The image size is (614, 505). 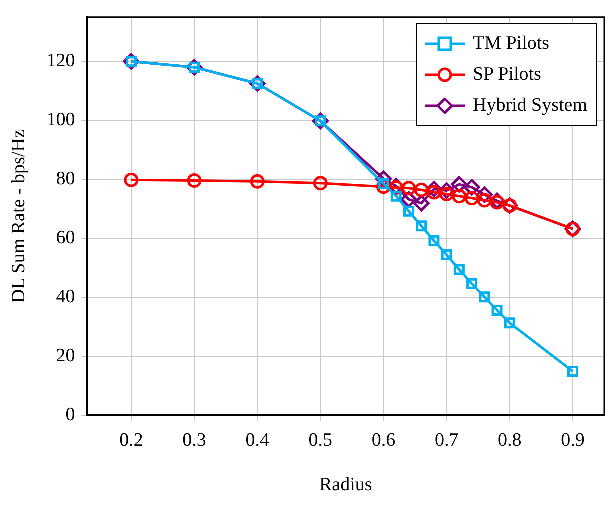 What do you see at coordinates (446, 440) in the screenshot?
I see `x-tick-label: 0.7` at bounding box center [446, 440].